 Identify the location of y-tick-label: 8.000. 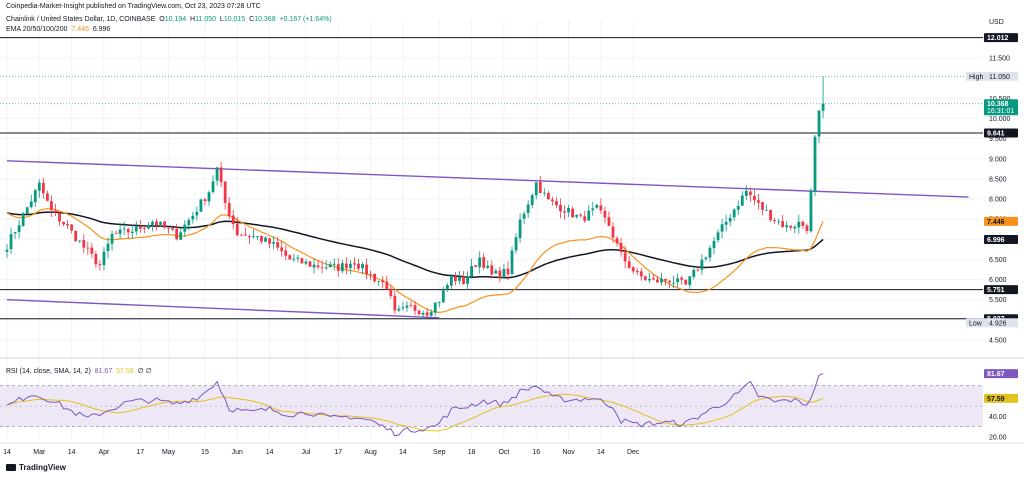
(998, 200).